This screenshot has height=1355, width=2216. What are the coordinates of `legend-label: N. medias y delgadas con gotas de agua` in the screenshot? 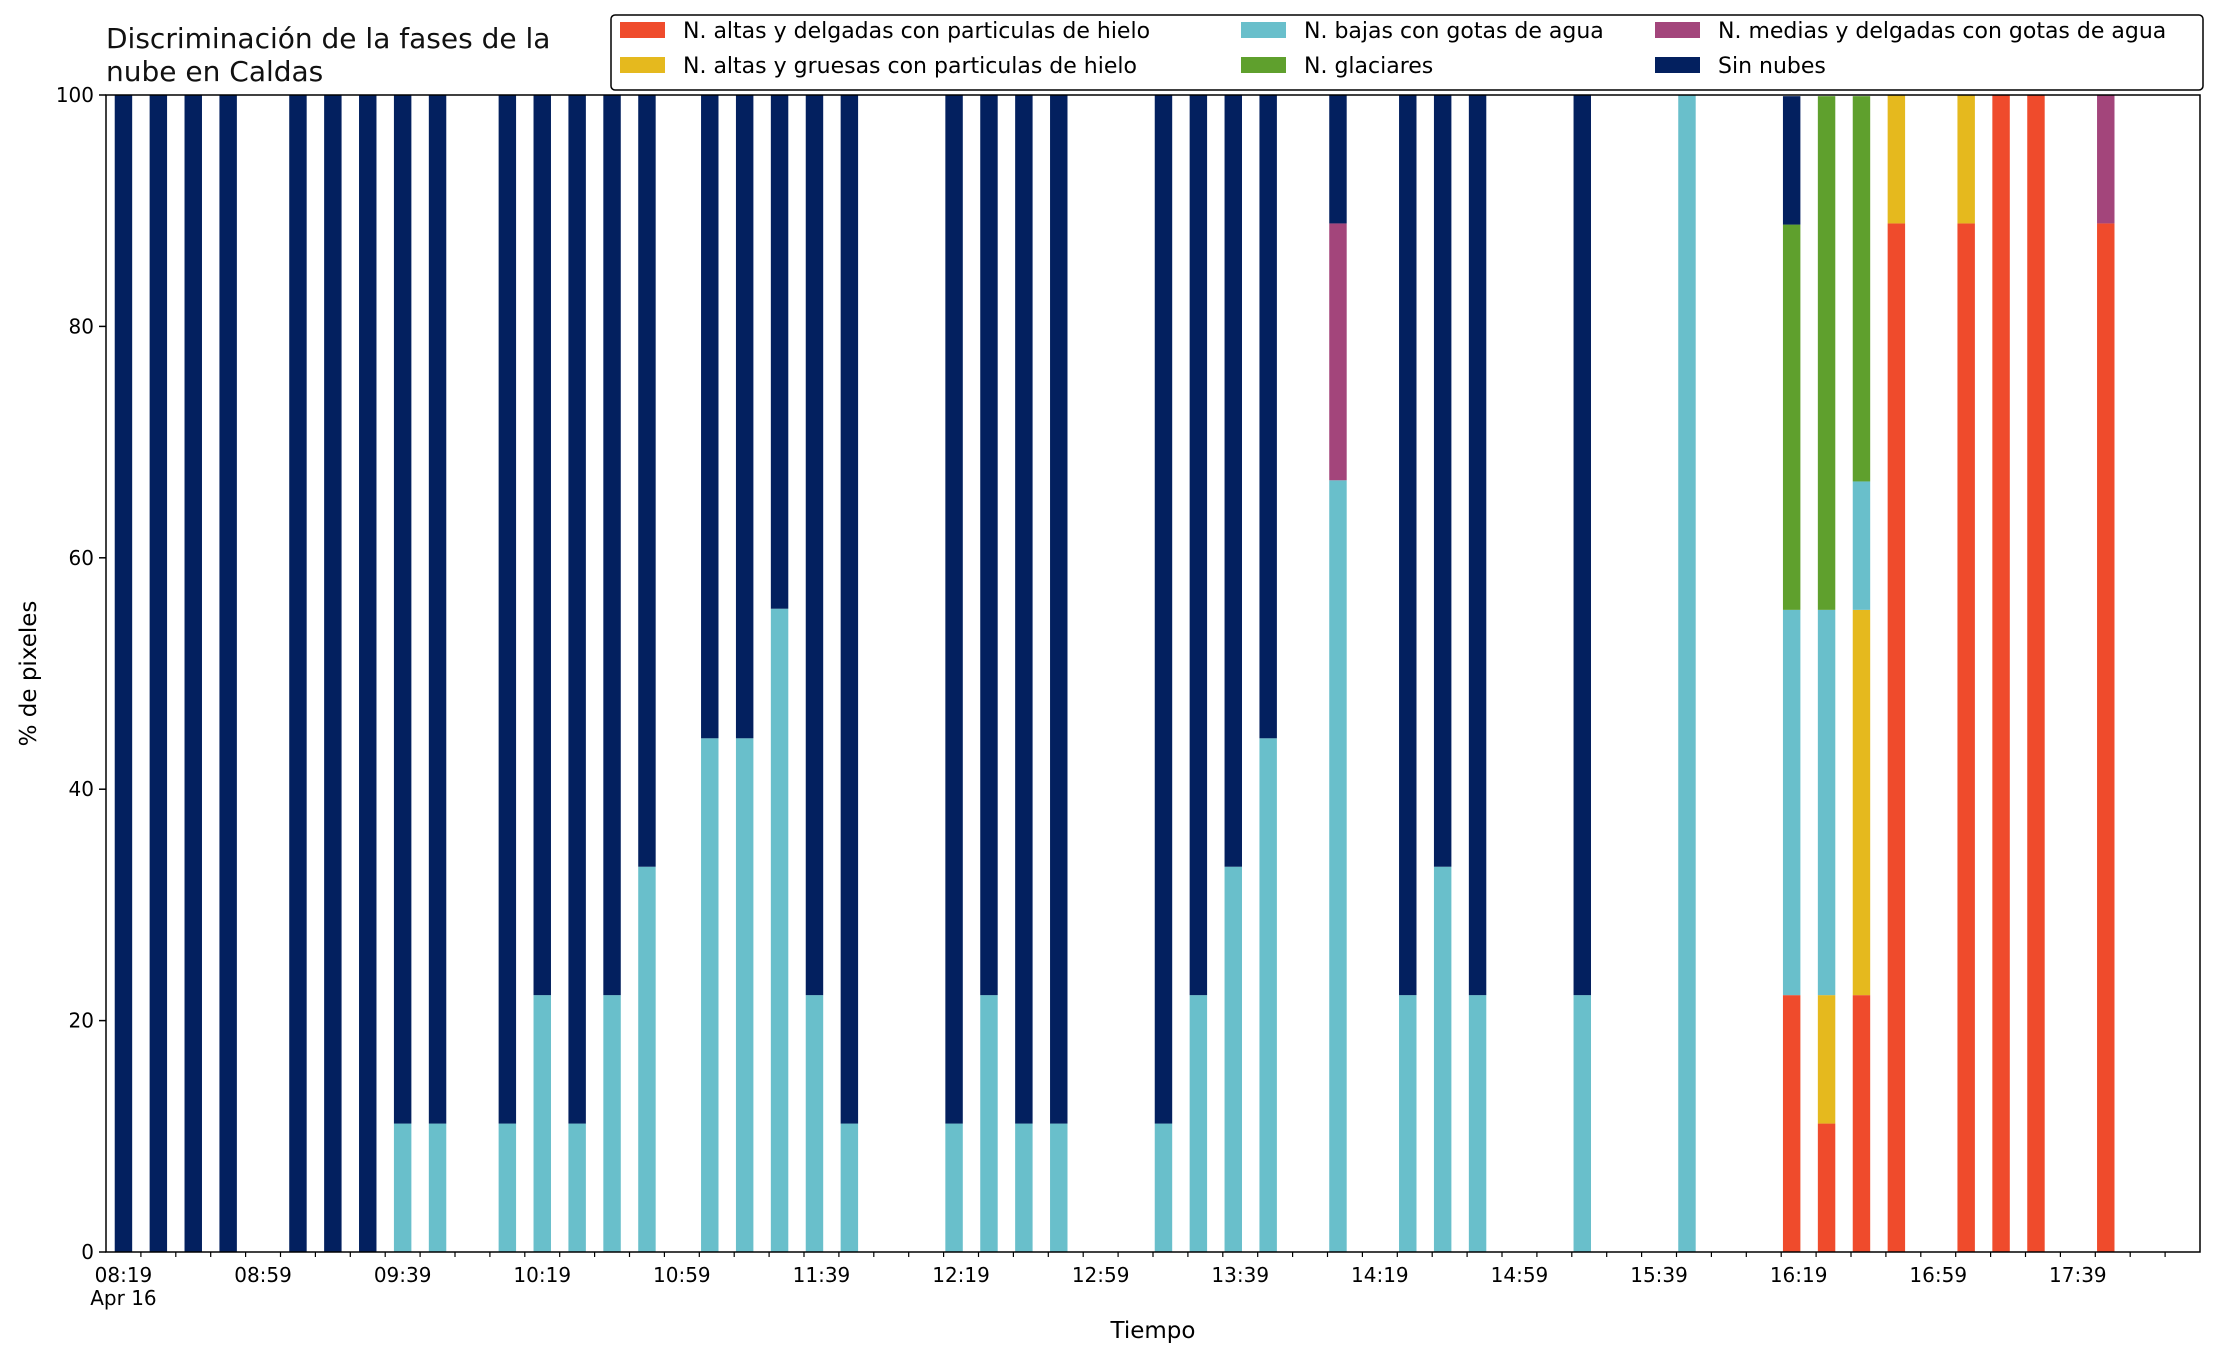 It's located at (1942, 31).